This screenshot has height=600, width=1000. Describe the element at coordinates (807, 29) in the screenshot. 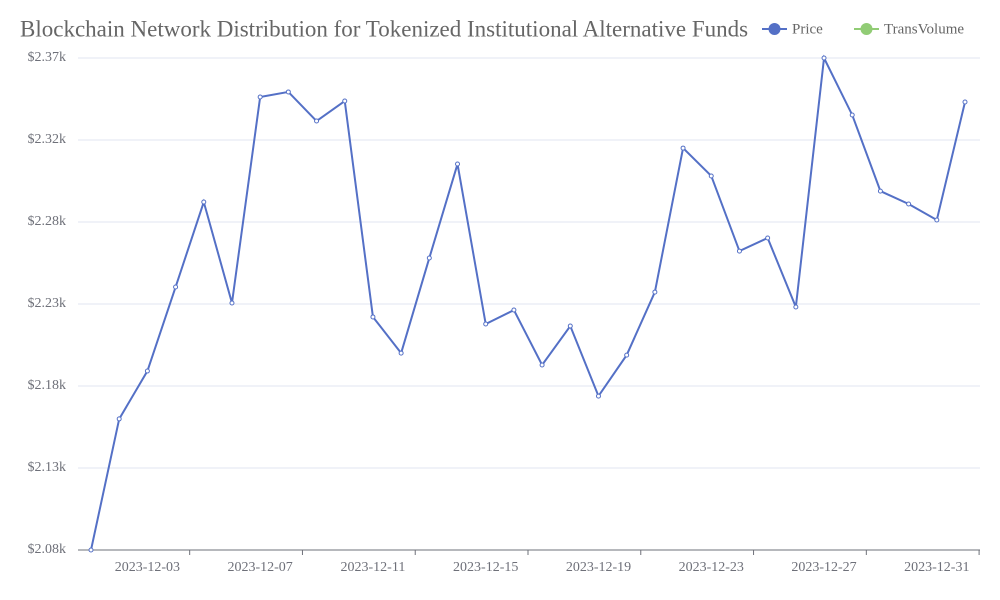

I see `legend-label: Price` at that location.